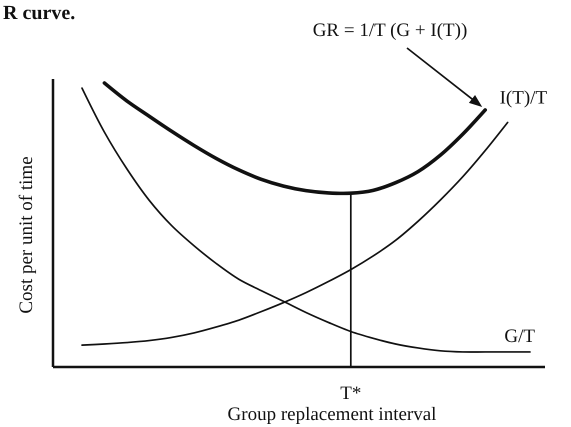  I want to click on series-label: I(T)/T, so click(524, 97).